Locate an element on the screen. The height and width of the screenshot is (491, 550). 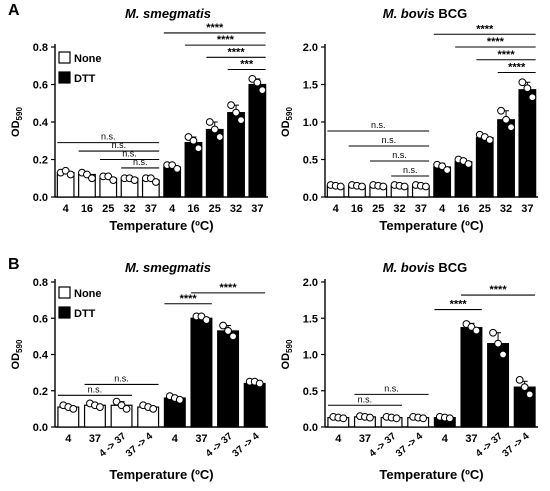
chart2-y-label: OD590 is located at coordinates (17, 354).